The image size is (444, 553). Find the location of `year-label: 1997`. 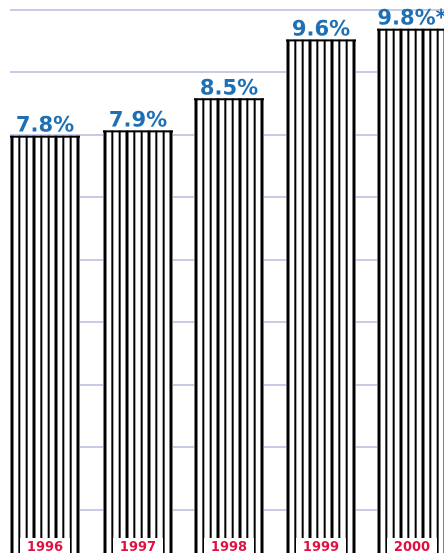

year-label: 1997 is located at coordinates (138, 546).